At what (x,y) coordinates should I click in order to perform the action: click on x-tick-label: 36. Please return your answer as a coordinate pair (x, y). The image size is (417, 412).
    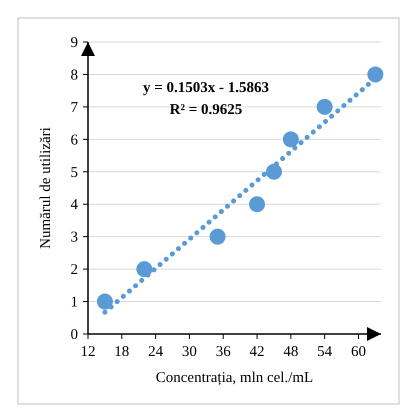
    Looking at the image, I should click on (224, 352).